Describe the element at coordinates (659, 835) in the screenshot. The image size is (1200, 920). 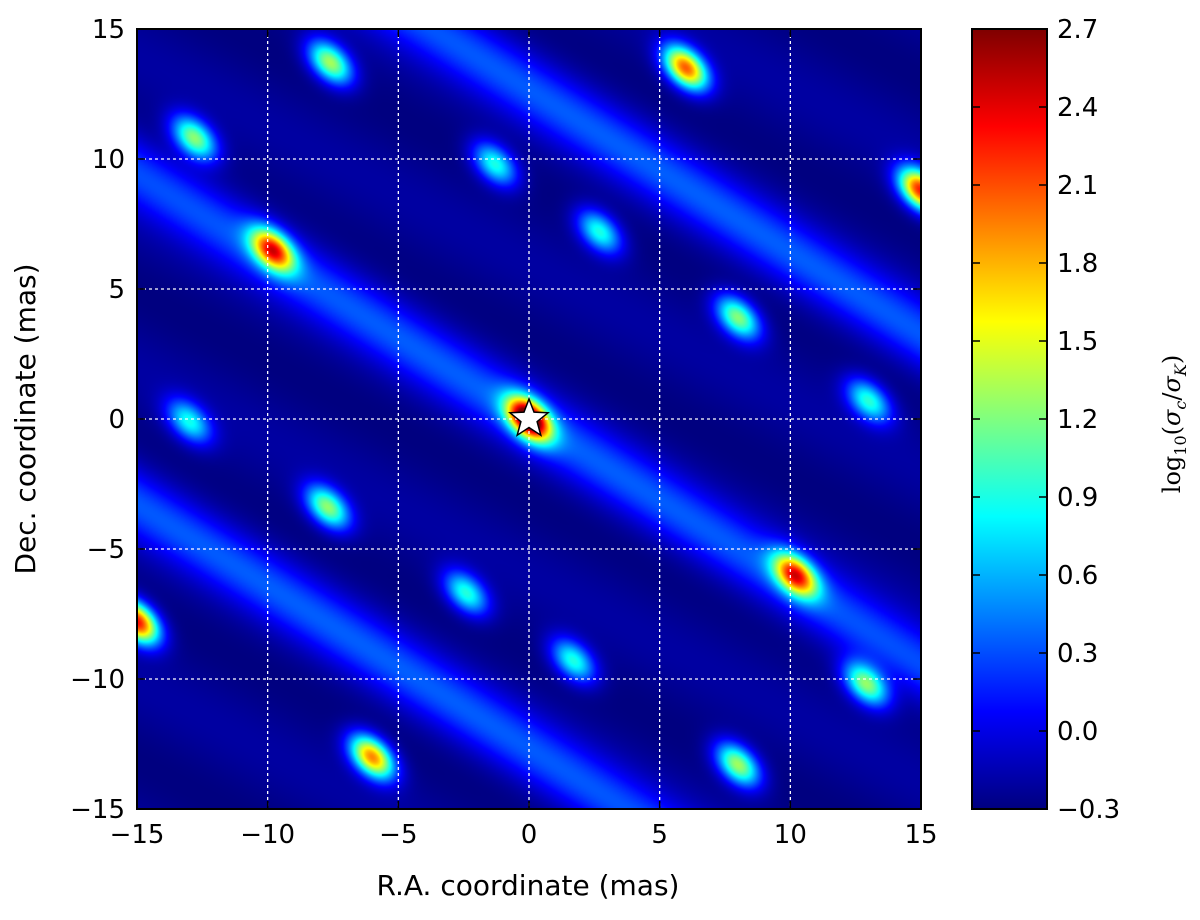
I see `x-tick-label: 5` at that location.